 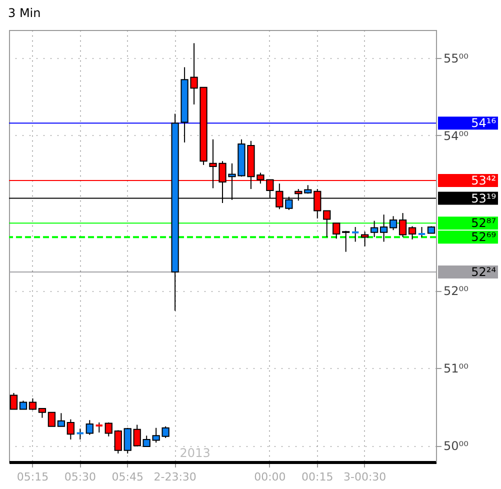 What do you see at coordinates (483, 198) in the screenshot?
I see `ref-line-label: 53¹⁹` at bounding box center [483, 198].